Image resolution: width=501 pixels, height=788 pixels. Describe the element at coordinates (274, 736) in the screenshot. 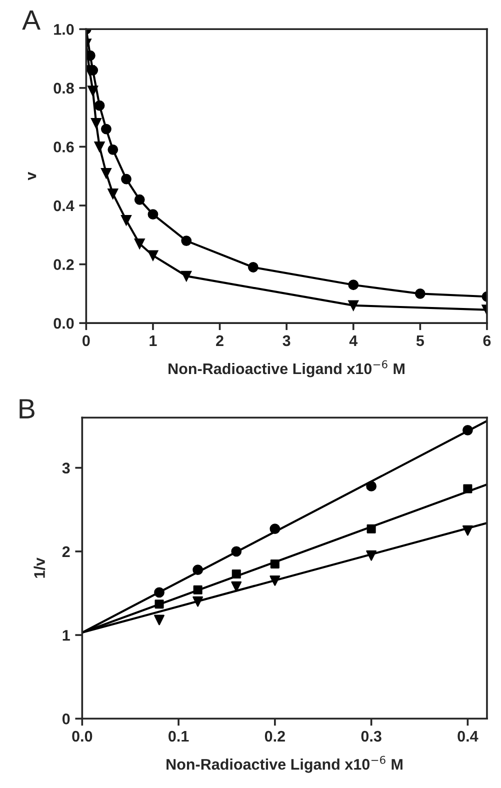

I see `x-tick-label: 0.2` at that location.